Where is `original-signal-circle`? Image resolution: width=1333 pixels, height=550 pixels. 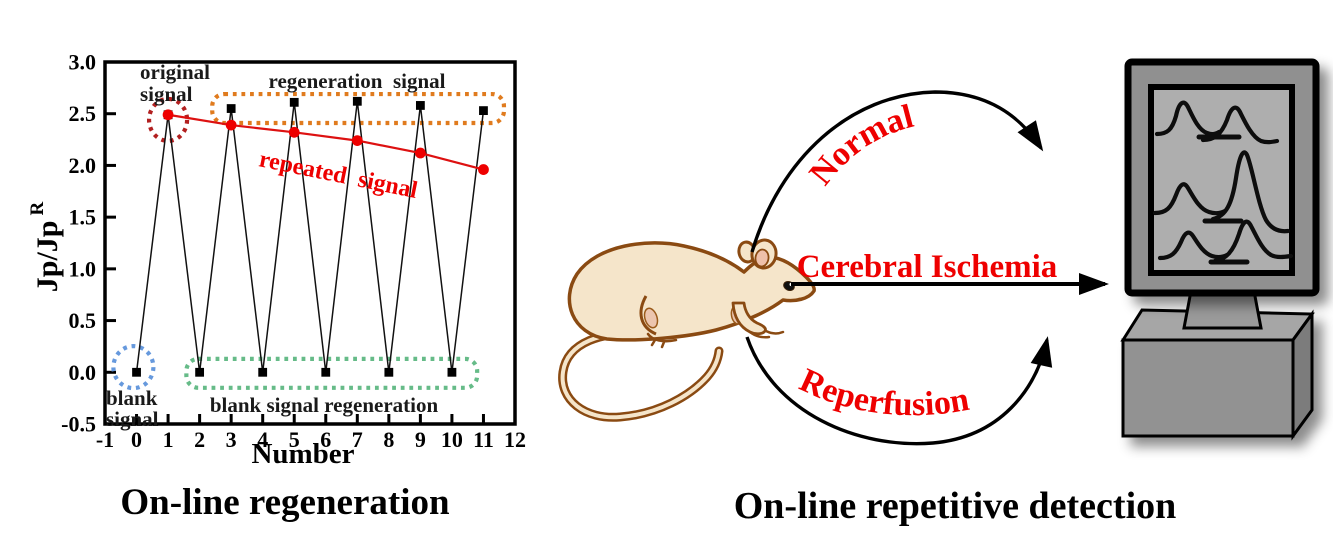
original-signal-circle is located at coordinates (168, 120).